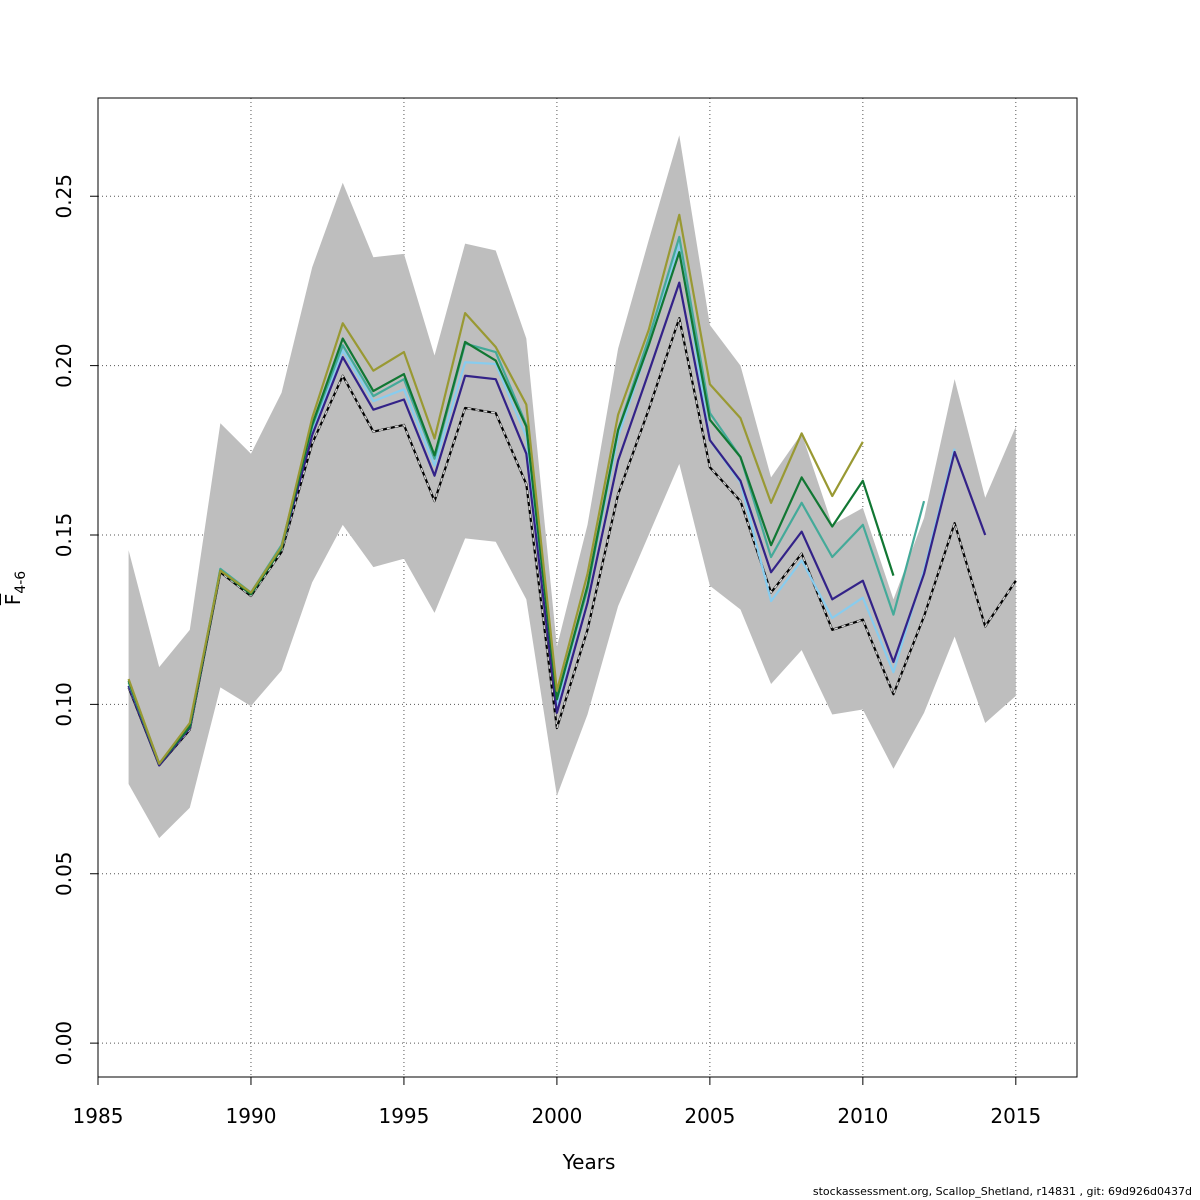 This screenshot has height=1200, width=1200. What do you see at coordinates (64, 1043) in the screenshot?
I see `y-tick-label: 0.00` at bounding box center [64, 1043].